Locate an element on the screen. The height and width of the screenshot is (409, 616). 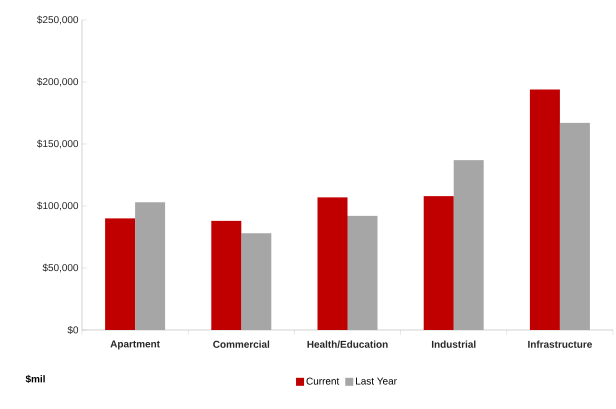
x-tick-label: Industrial is located at coordinates (454, 344).